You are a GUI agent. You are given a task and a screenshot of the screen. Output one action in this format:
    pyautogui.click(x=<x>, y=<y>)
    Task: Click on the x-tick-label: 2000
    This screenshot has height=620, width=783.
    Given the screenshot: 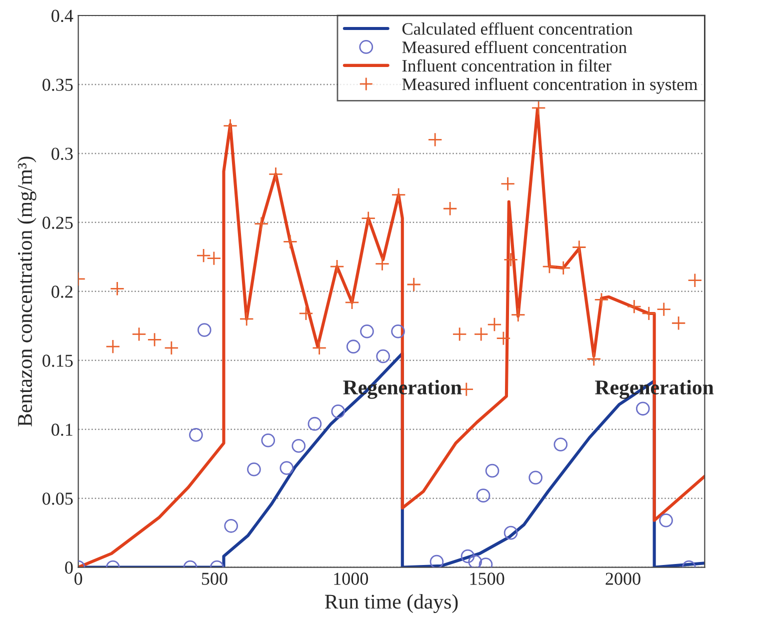 What is the action you would take?
    pyautogui.click(x=623, y=578)
    